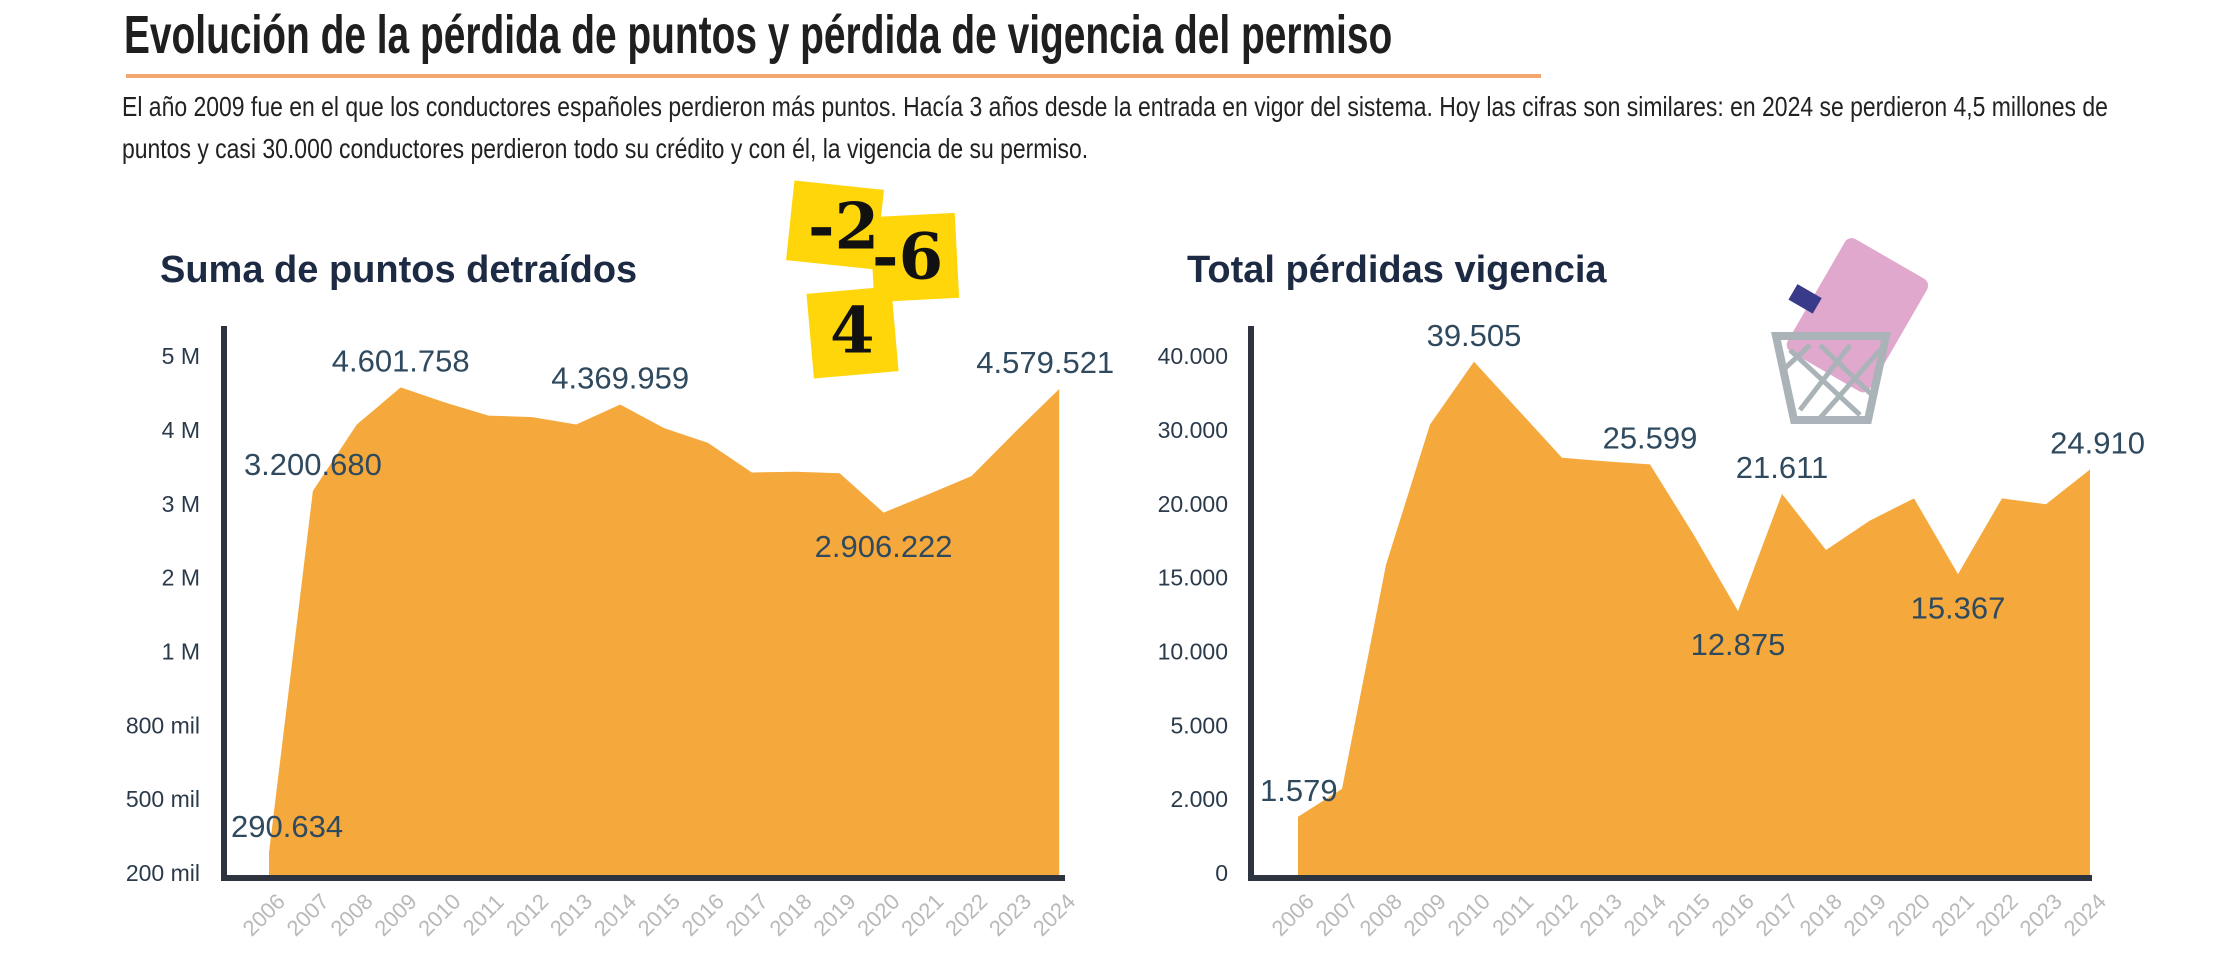 Image resolution: width=2215 pixels, height=954 pixels. What do you see at coordinates (1199, 725) in the screenshot?
I see `y-tick-label: 5.000` at bounding box center [1199, 725].